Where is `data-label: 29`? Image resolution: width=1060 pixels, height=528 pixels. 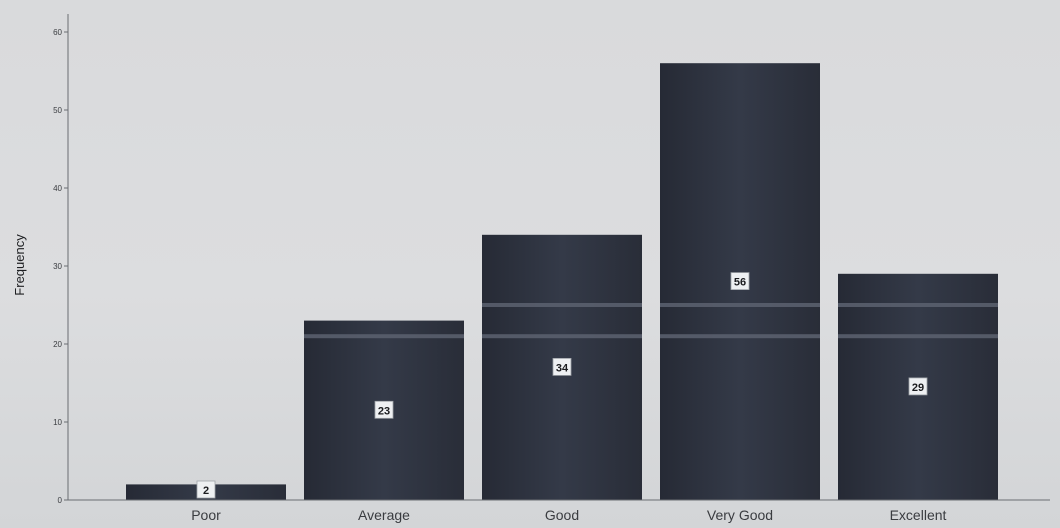
data-label: 29 is located at coordinates (918, 388).